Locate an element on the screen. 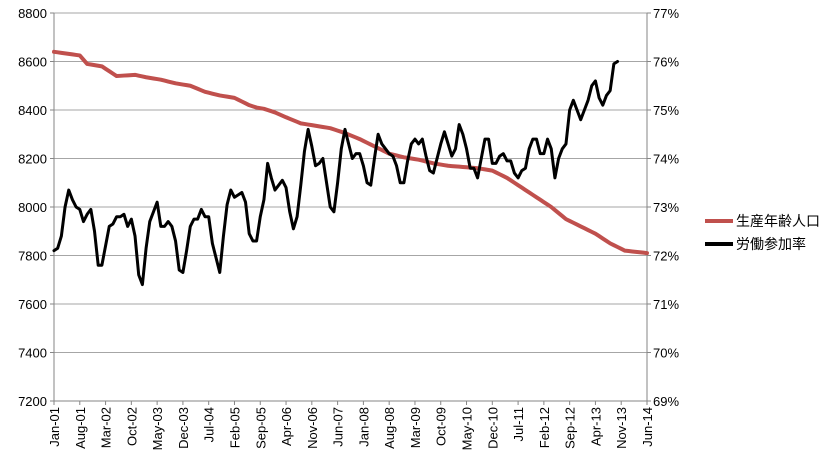 Image resolution: width=837 pixels, height=467 pixels. right-axis-tick-label: 76% is located at coordinates (666, 62).